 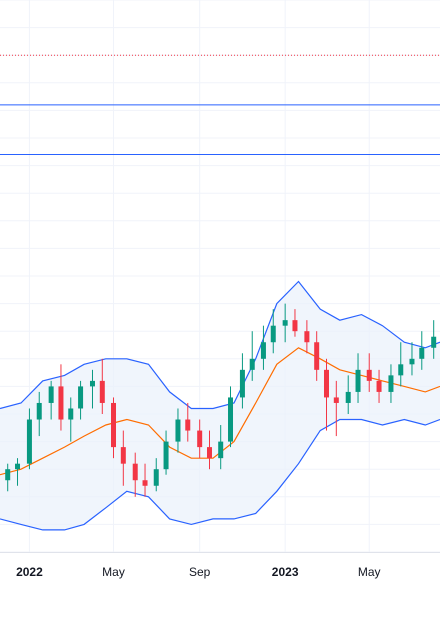 I want to click on x-tick-label: 2023, so click(x=285, y=572).